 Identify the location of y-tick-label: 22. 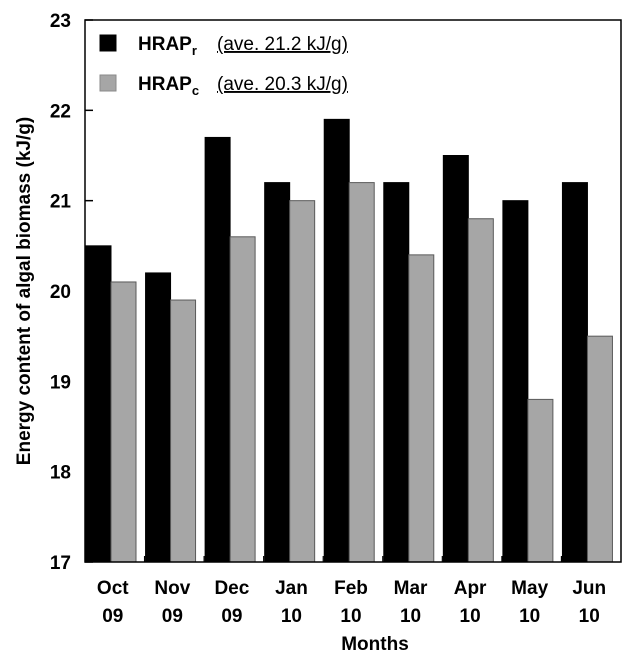
(60, 111).